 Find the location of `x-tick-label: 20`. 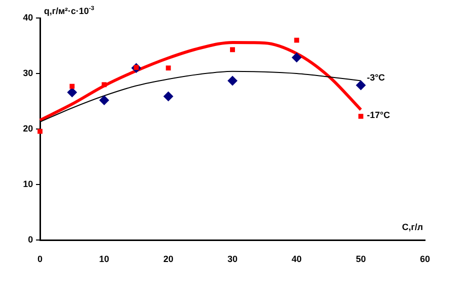

x-tick-label: 20 is located at coordinates (168, 259).